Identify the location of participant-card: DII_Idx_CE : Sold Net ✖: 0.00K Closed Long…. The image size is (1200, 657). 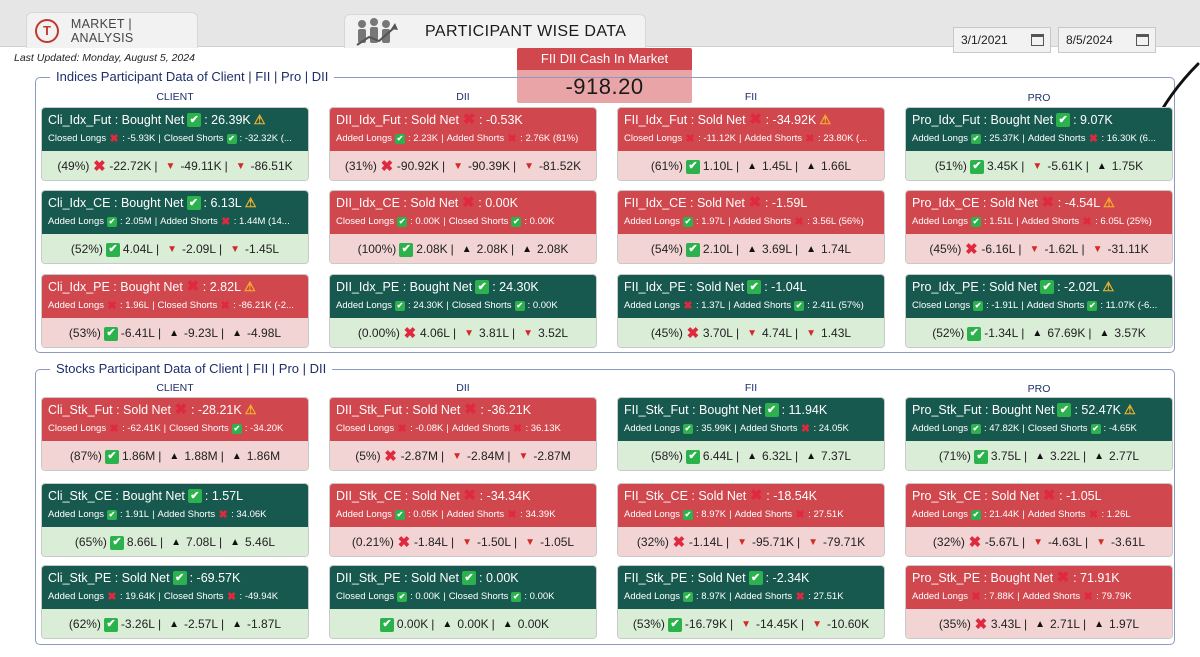
(463, 227).